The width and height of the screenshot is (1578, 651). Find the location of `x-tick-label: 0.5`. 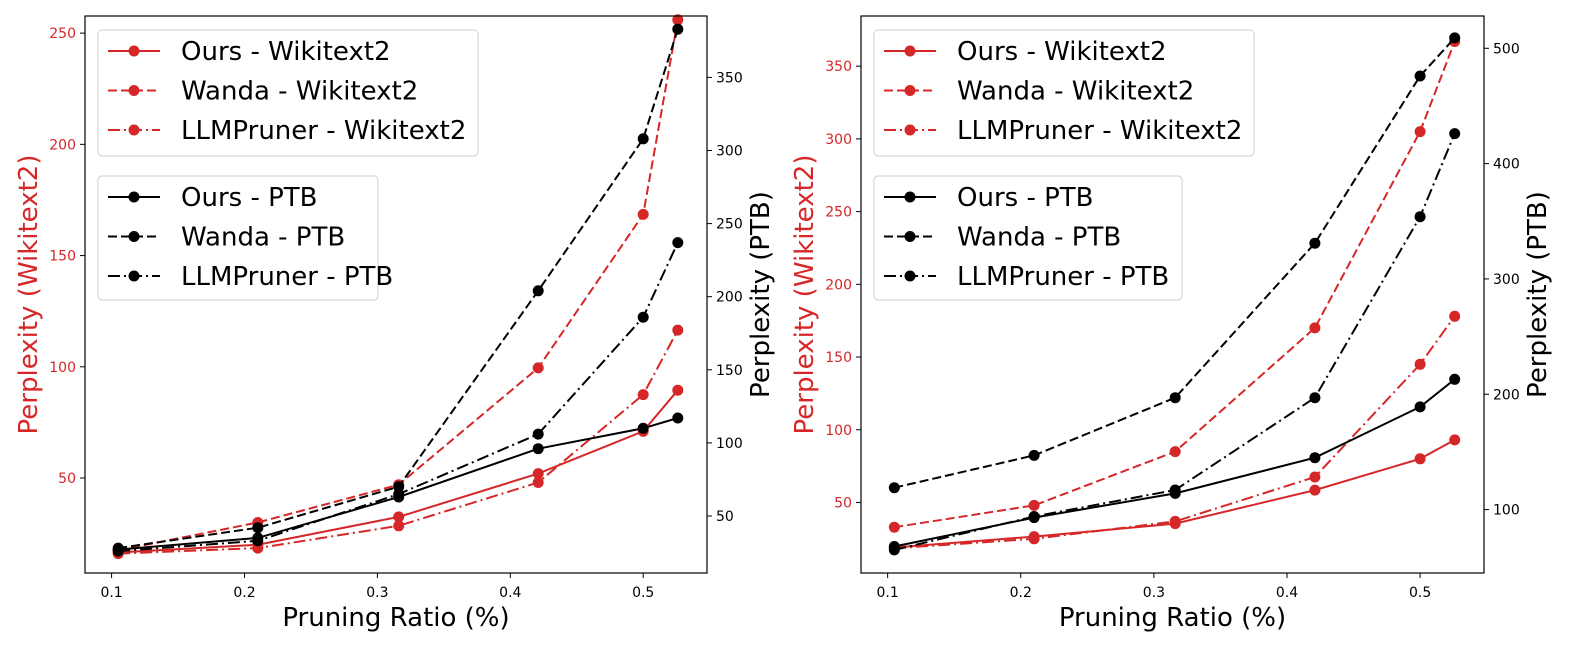

x-tick-label: 0.5 is located at coordinates (1420, 593).